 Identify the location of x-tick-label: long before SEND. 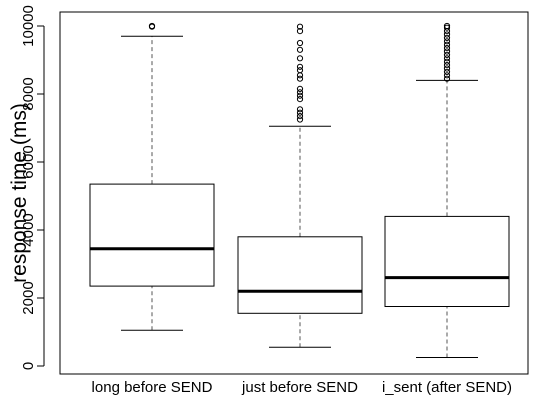
(152, 387).